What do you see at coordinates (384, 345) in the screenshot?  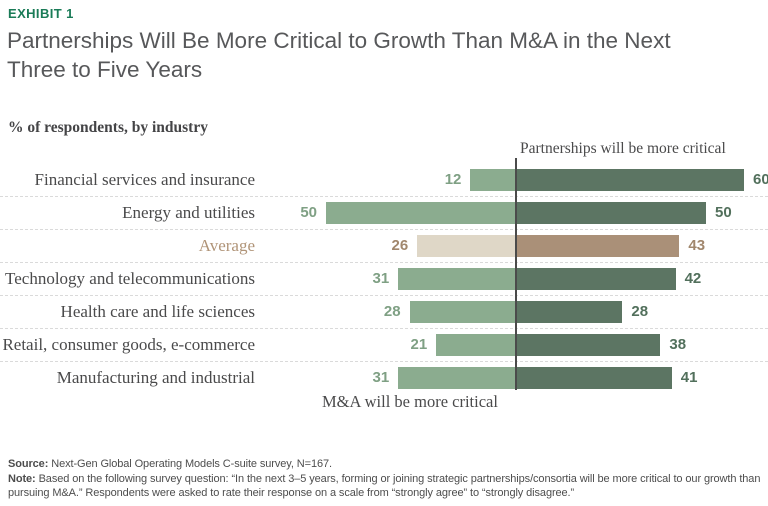 I see `chart-row: Retail, consumer goods, e-commerce 21 38` at bounding box center [384, 345].